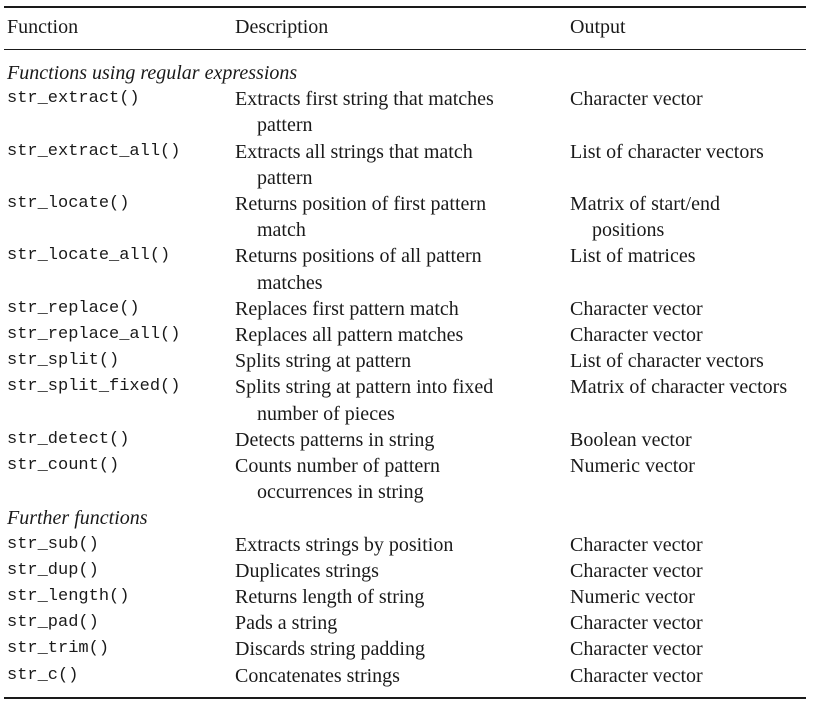  Describe the element at coordinates (335, 439) in the screenshot. I see `description-text: Detects patterns in string` at that location.